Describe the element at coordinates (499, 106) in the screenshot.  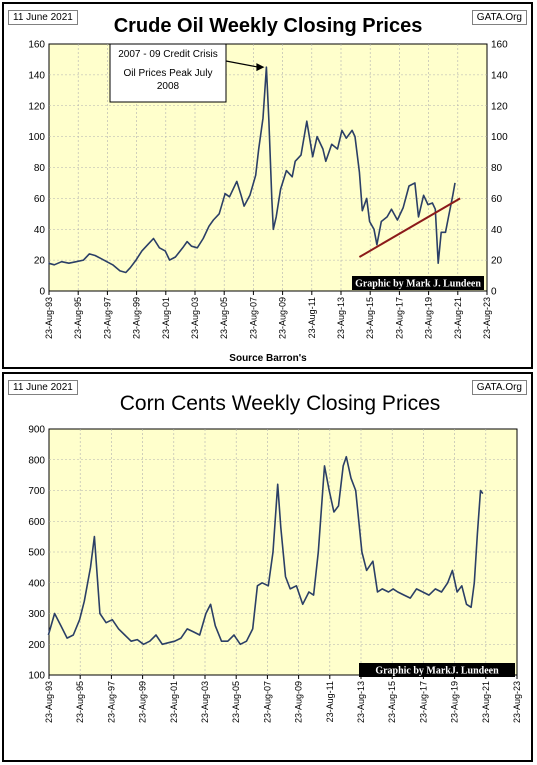
I see `y-tick-label-right: 120` at that location.